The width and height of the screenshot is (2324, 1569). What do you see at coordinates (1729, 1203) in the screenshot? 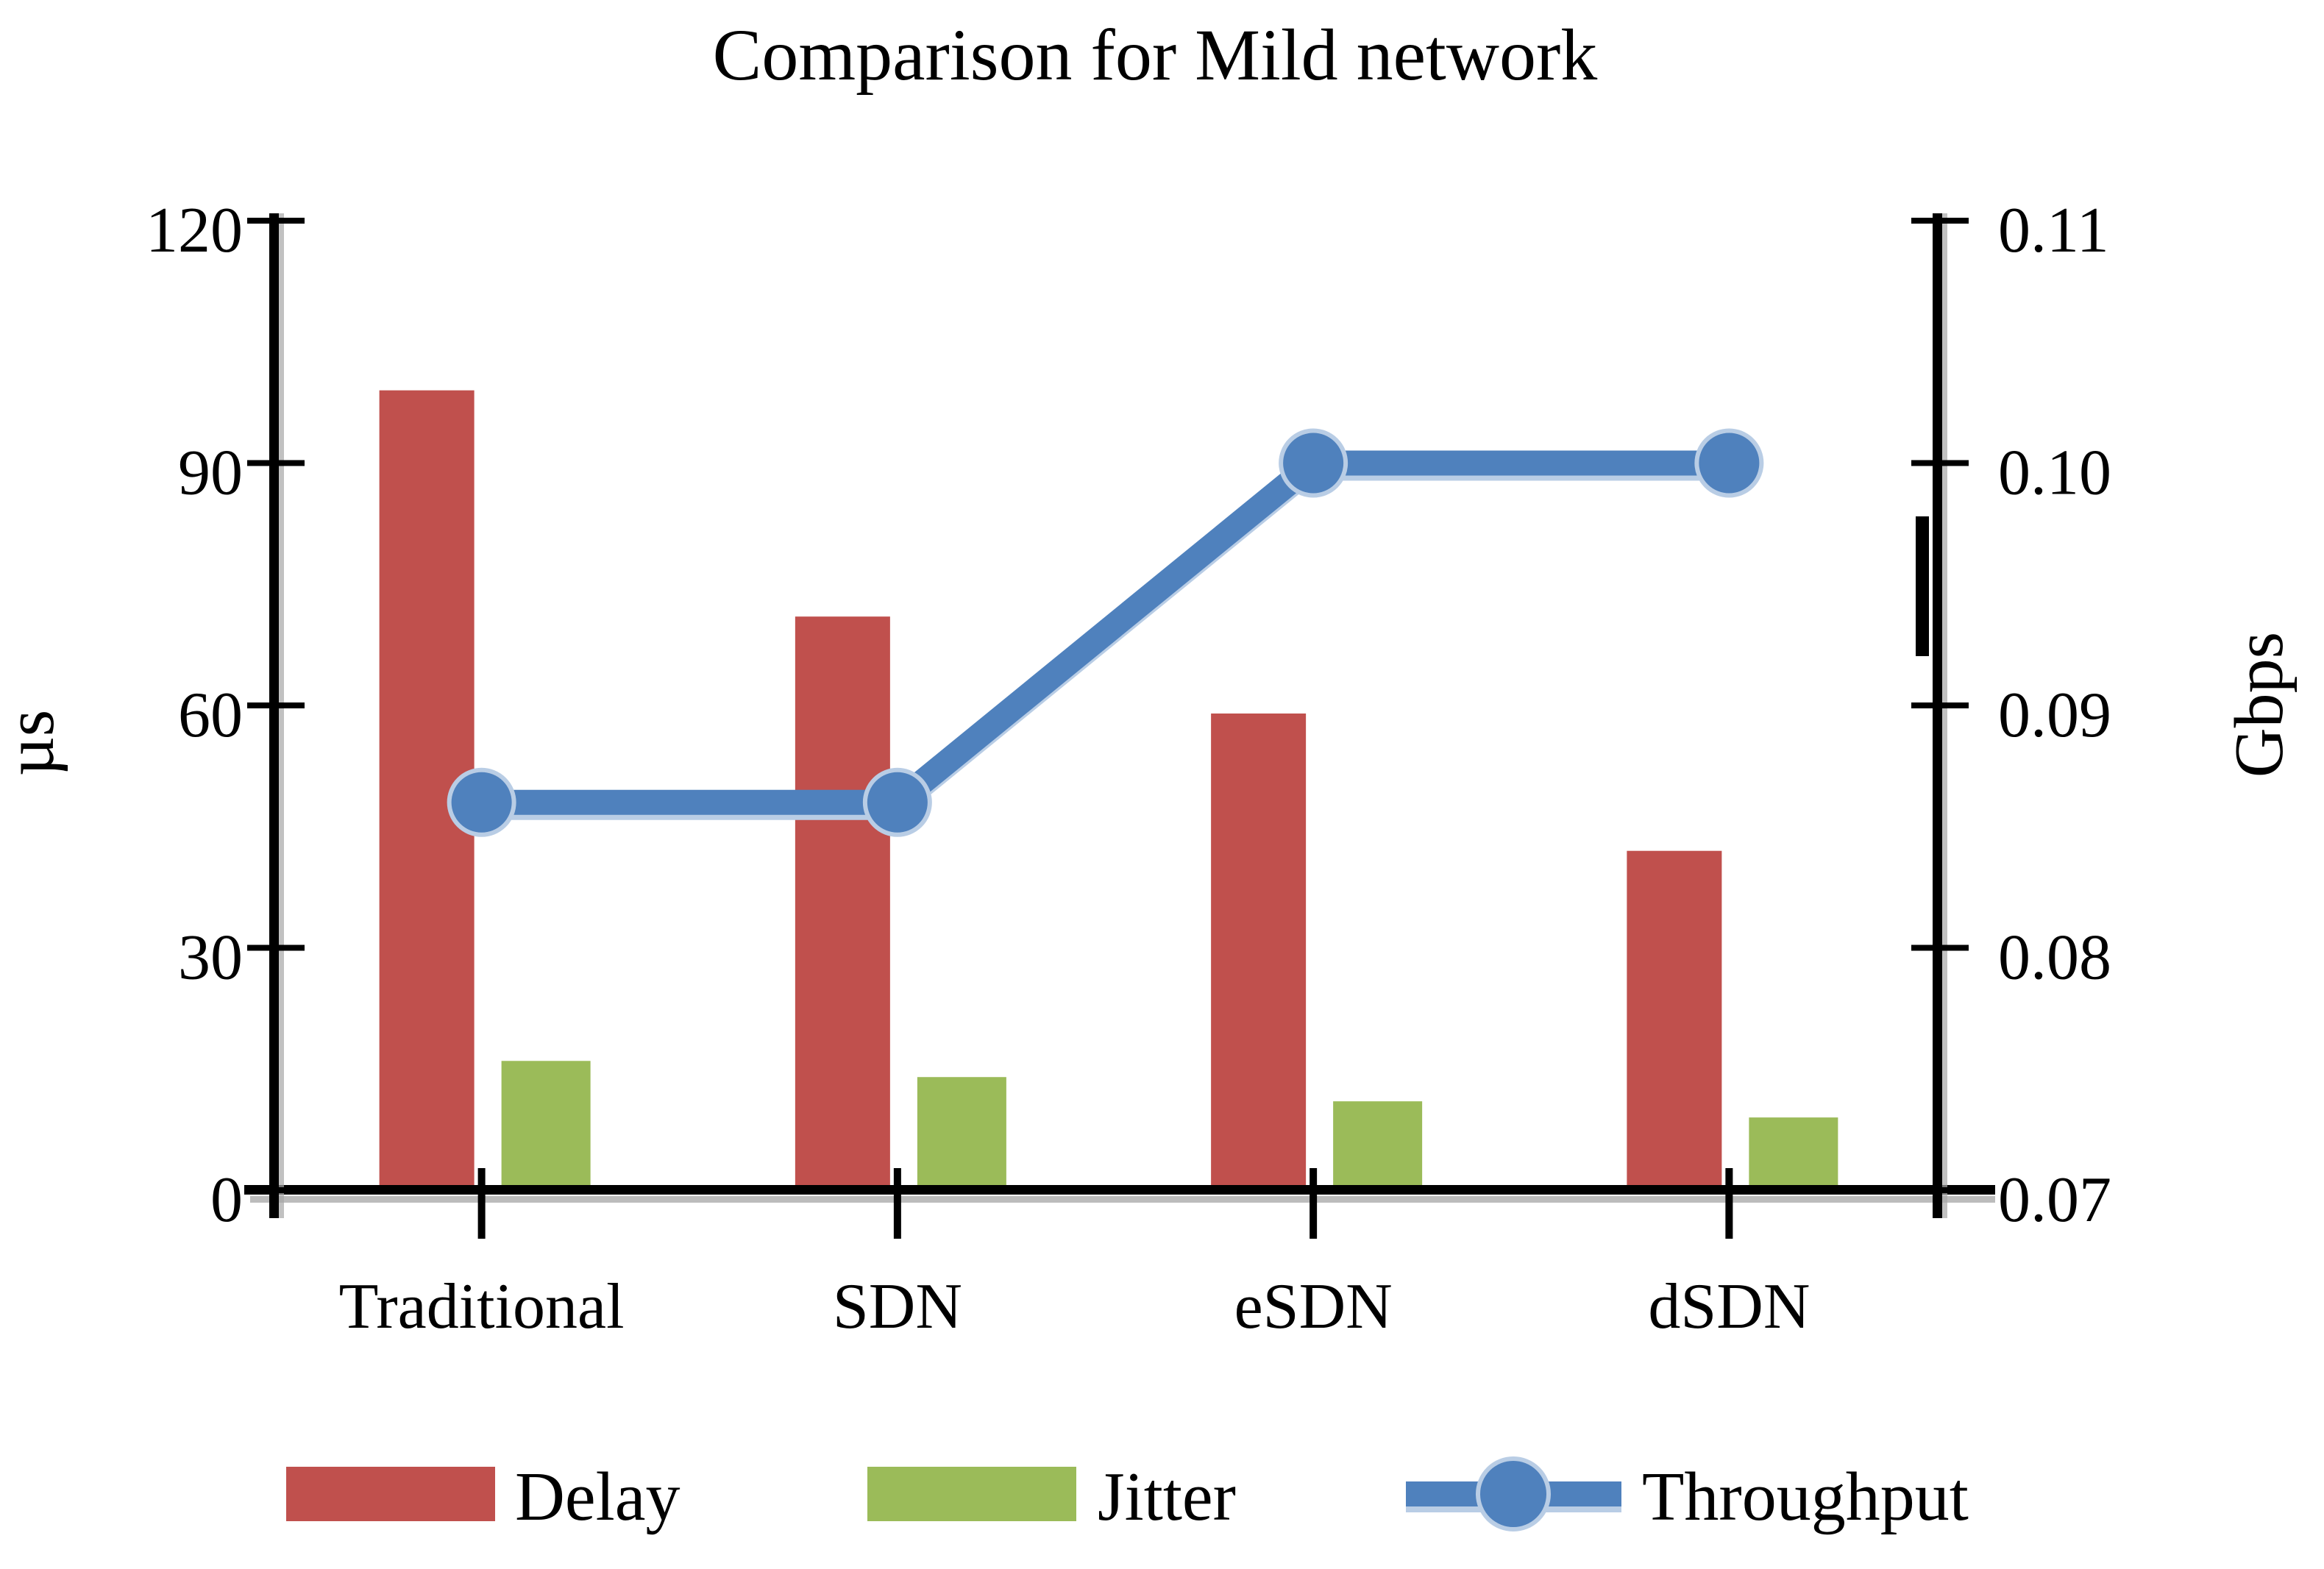
I see `x-axis-tick-dsdn` at bounding box center [1729, 1203].